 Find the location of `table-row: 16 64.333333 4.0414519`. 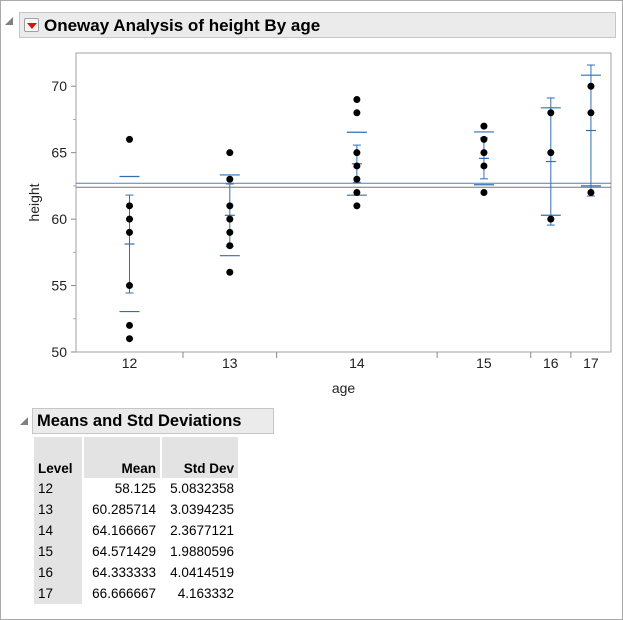

table-row: 16 64.333333 4.0414519 is located at coordinates (136, 572).